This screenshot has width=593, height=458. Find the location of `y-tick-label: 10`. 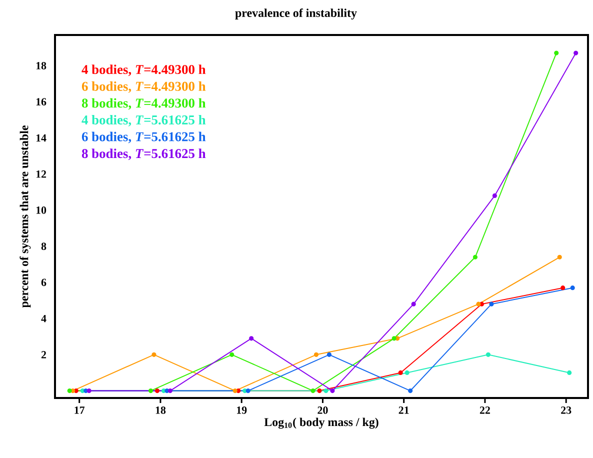

y-tick-label: 10 is located at coordinates (41, 210).